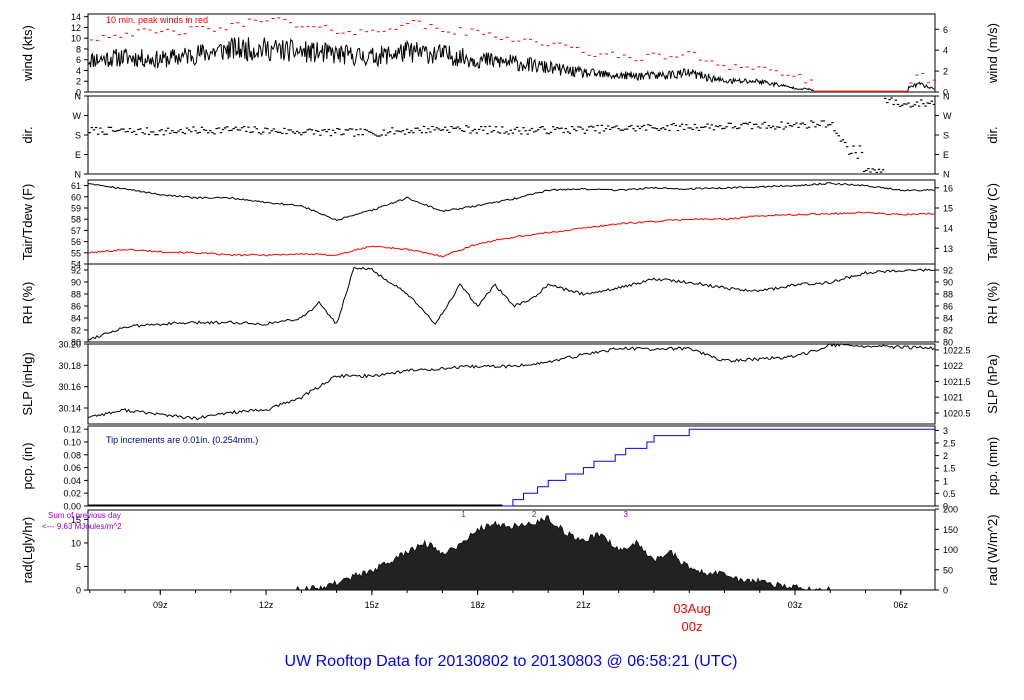 Image resolution: width=1024 pixels, height=700 pixels. What do you see at coordinates (76, 520) in the screenshot?
I see `panel-rad-left-tick-label: 15` at bounding box center [76, 520].